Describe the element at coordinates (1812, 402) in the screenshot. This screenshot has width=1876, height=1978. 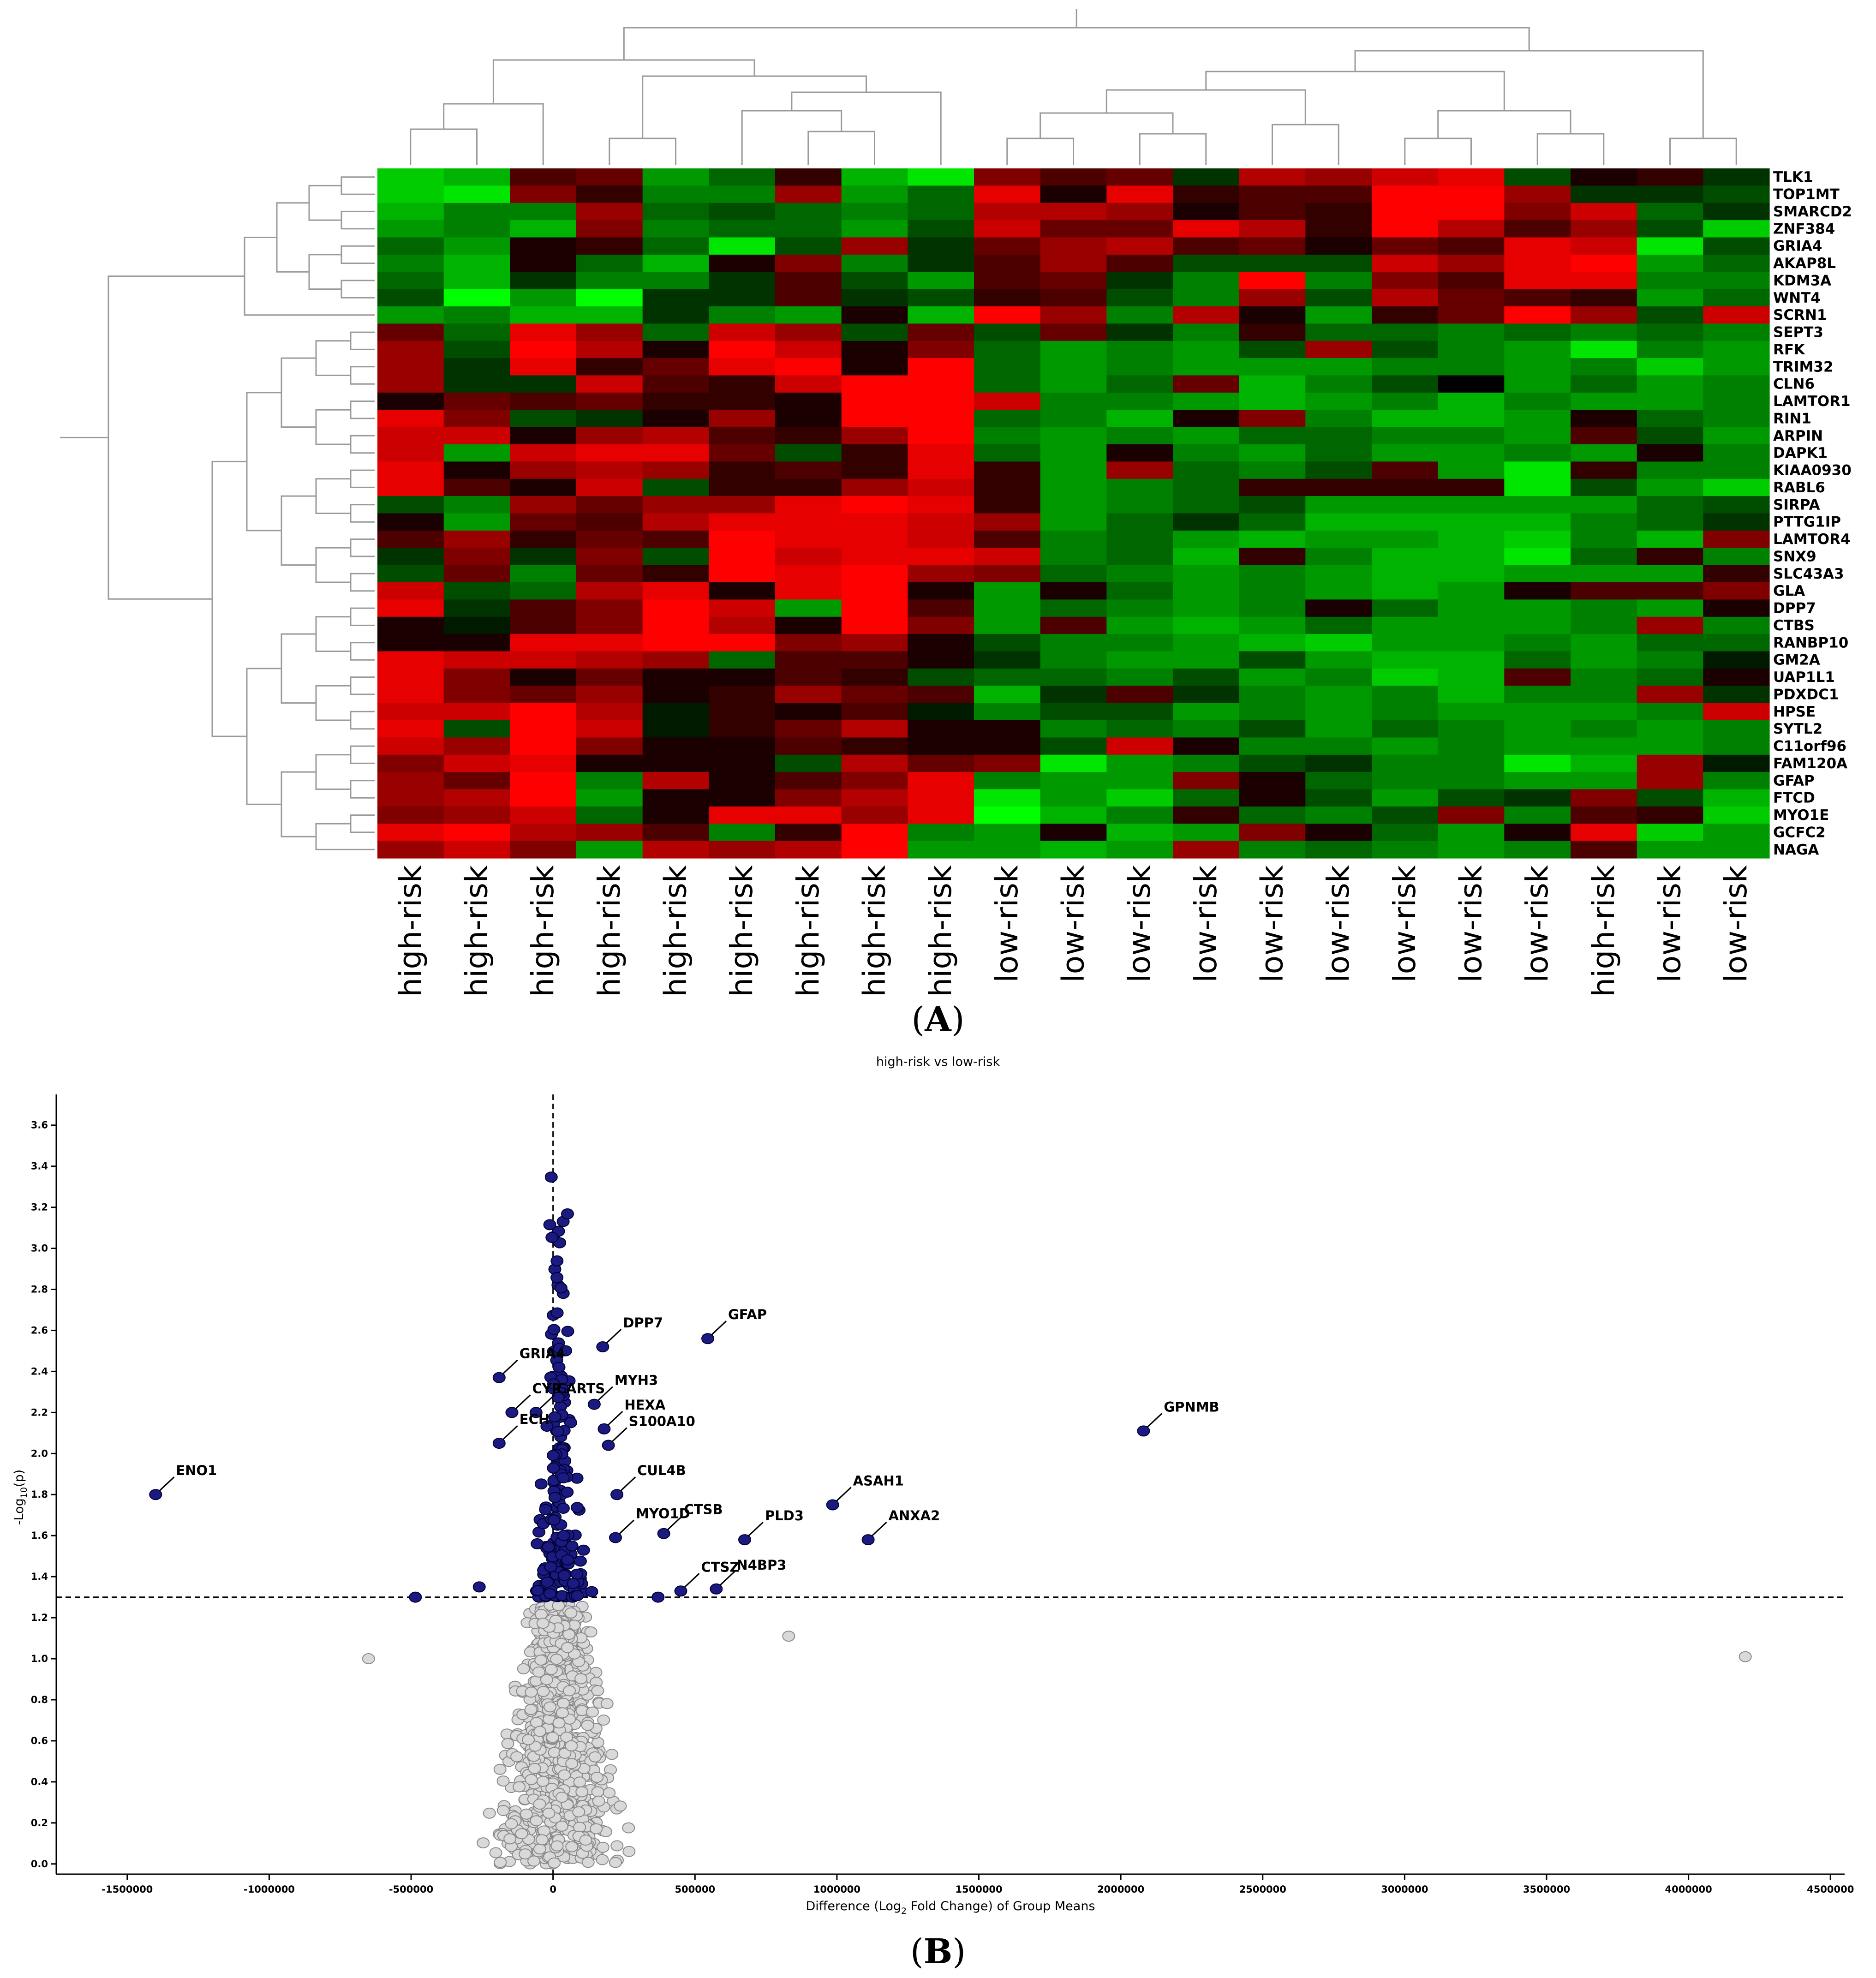
I see `gene-label: LAMTOR1` at that location.